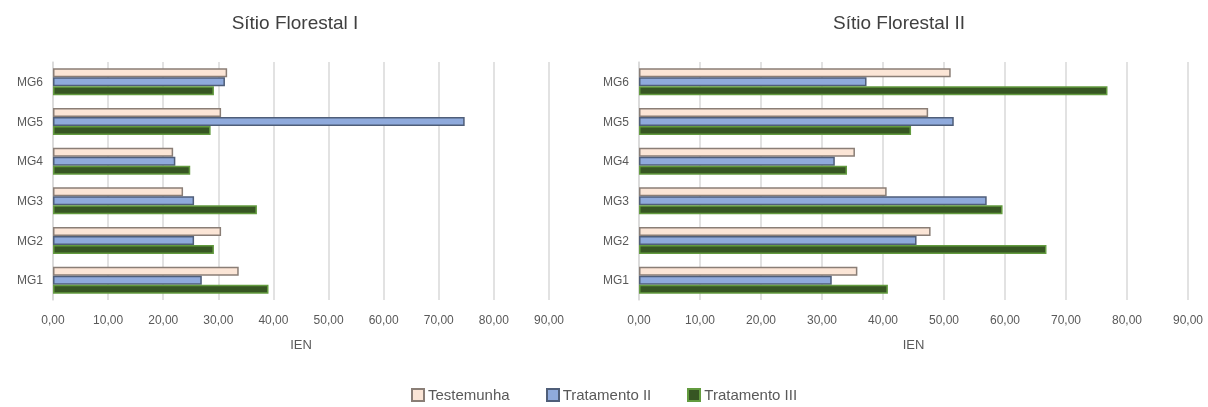  I want to click on chart-title: Sítio Florestal I, so click(295, 22).